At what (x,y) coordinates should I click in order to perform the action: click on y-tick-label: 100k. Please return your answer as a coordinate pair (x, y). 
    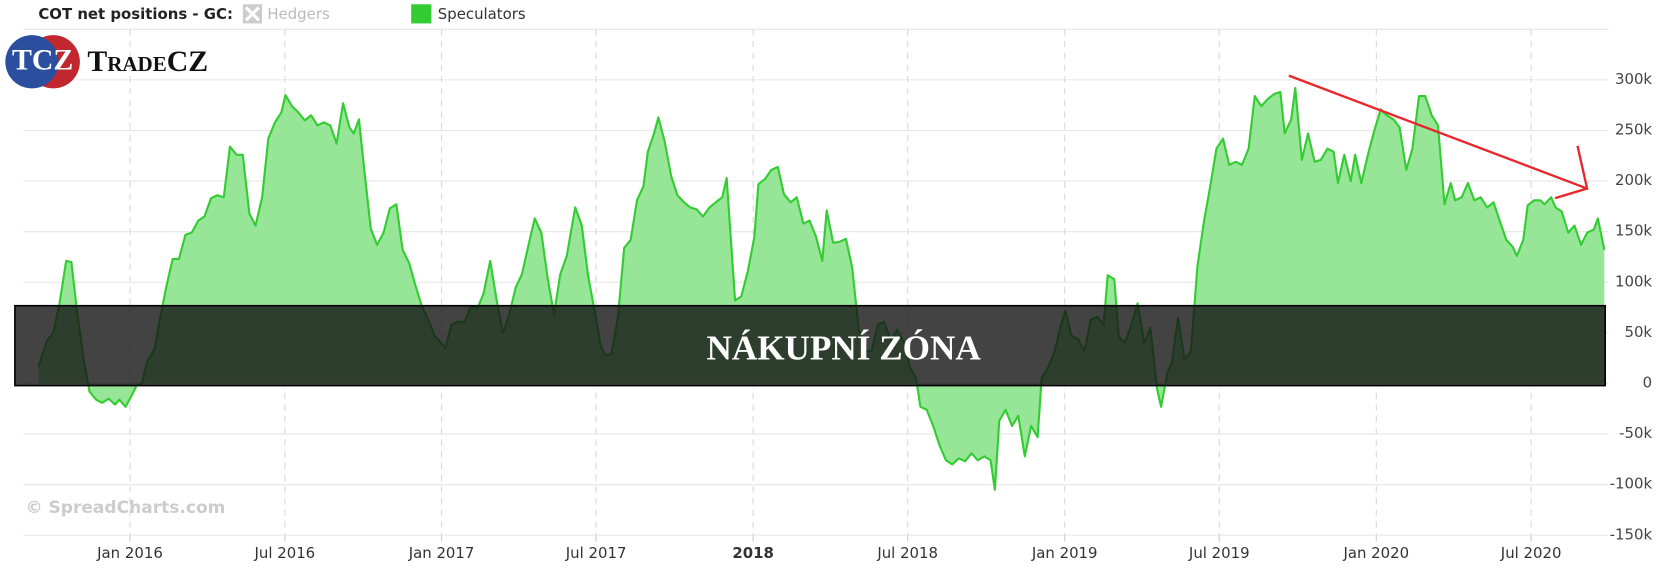
    Looking at the image, I should click on (1633, 281).